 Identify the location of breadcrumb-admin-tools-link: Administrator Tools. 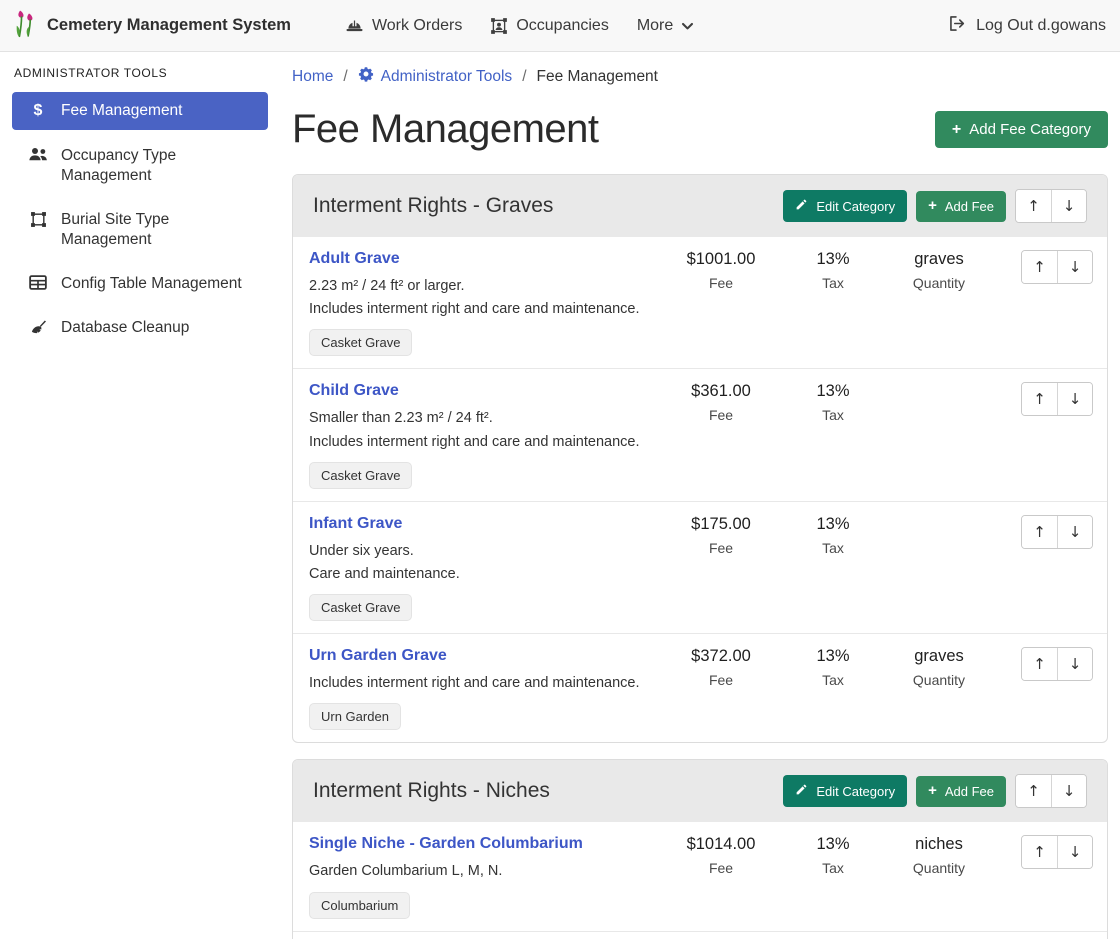
(435, 76).